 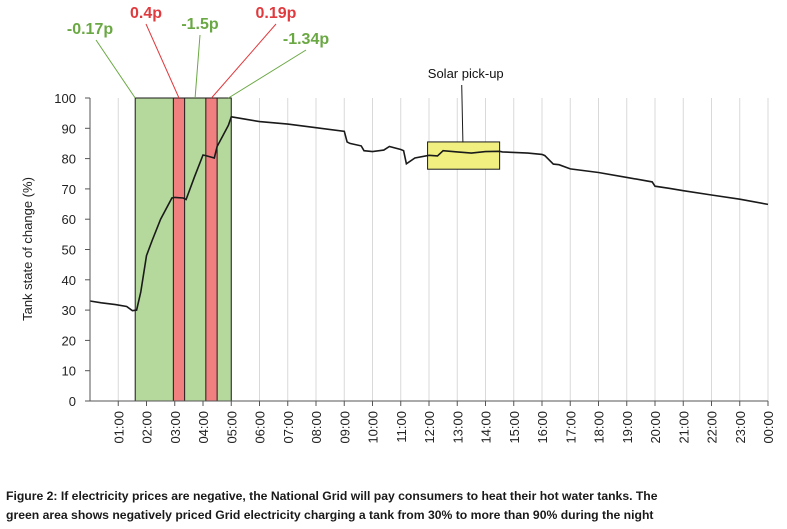 I want to click on price-label-0: -0.17p, so click(x=90, y=29).